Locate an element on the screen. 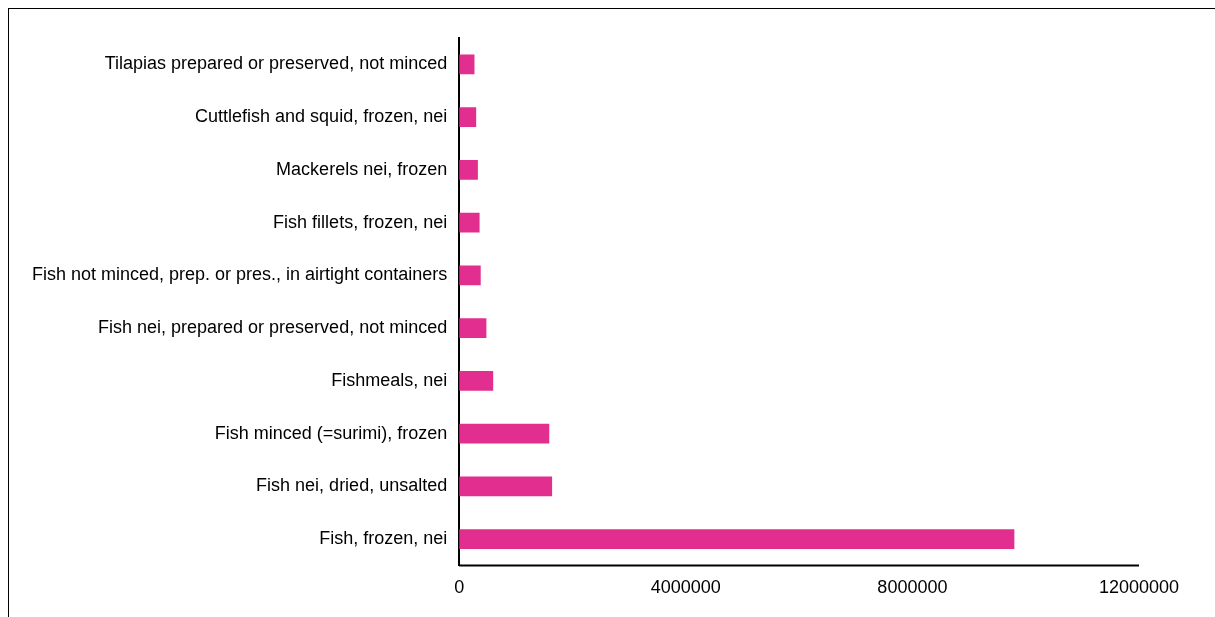 The image size is (1215, 617). x-tick-label: 0 is located at coordinates (459, 587).